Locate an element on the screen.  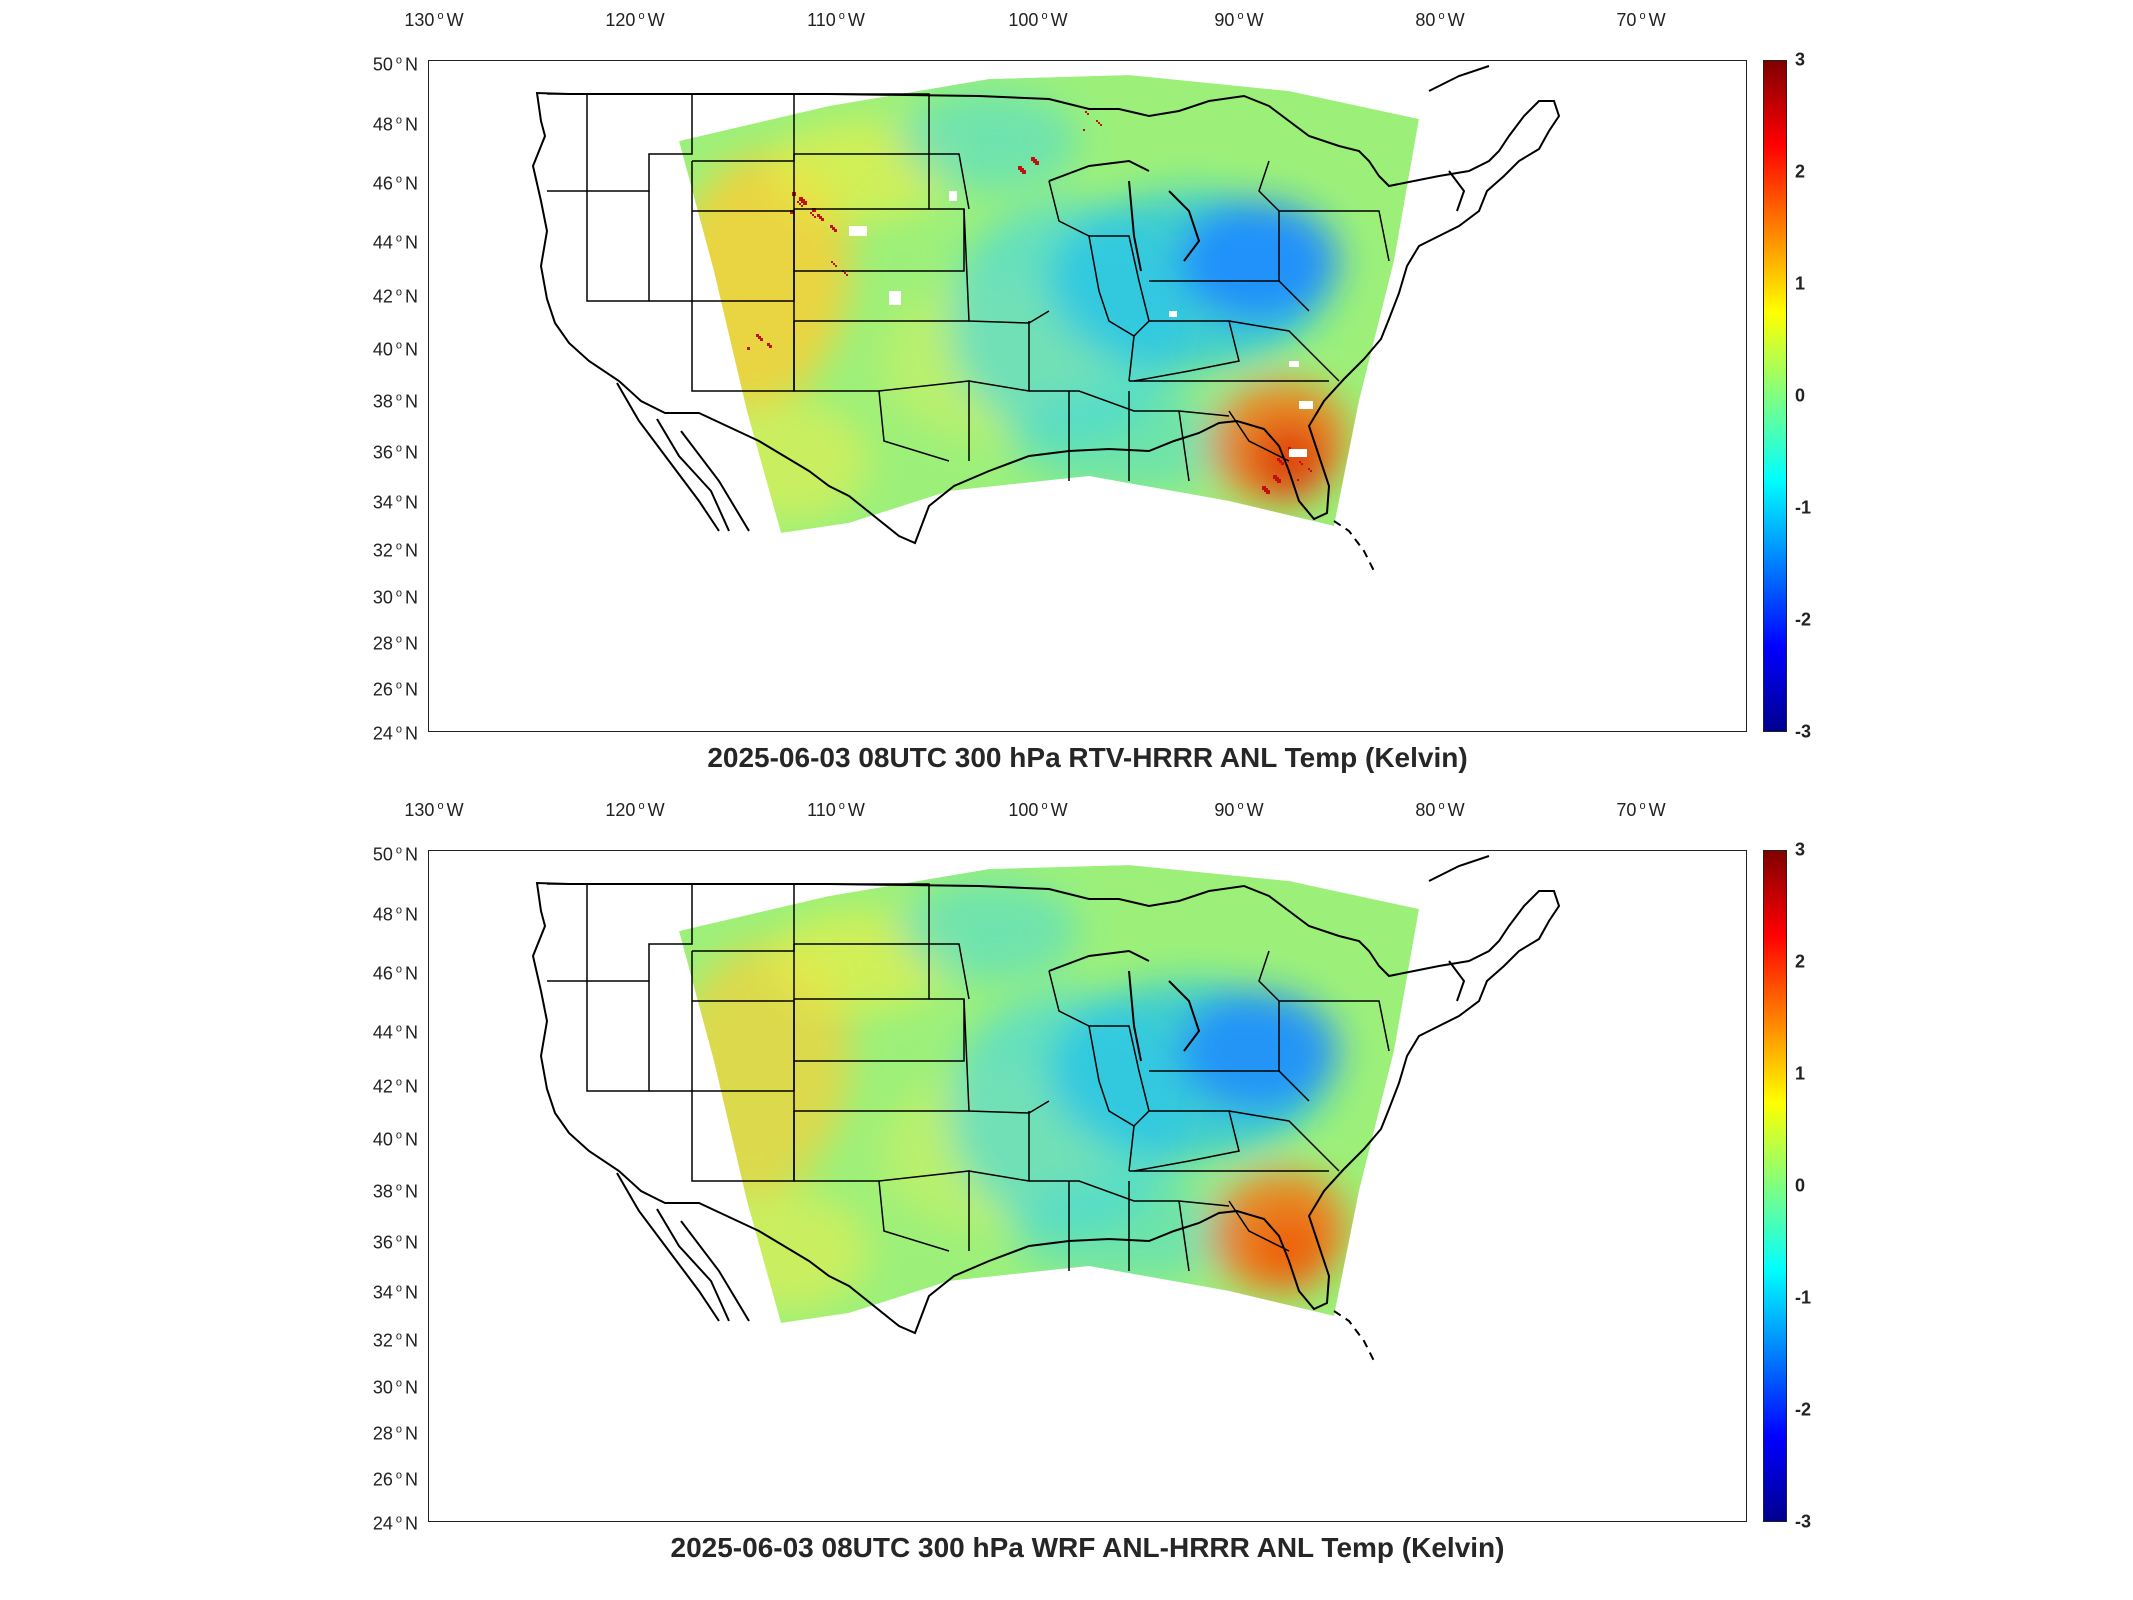
lat-value: 32 is located at coordinates (382, 1340).